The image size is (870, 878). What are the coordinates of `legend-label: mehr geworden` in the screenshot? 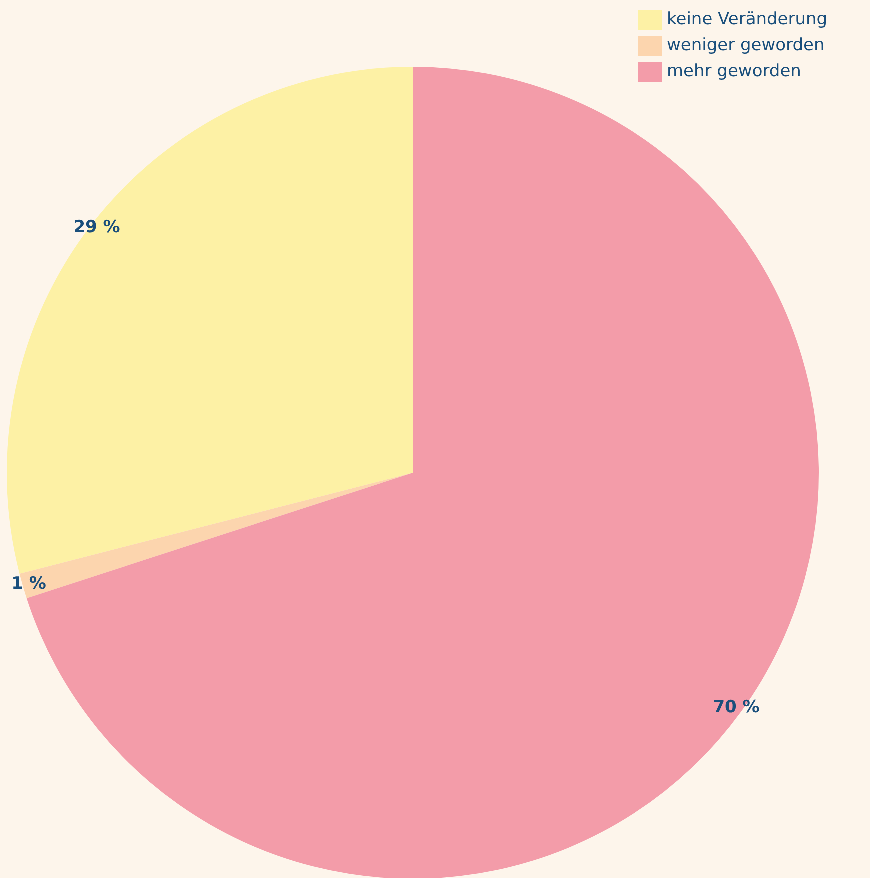 It's located at (734, 72).